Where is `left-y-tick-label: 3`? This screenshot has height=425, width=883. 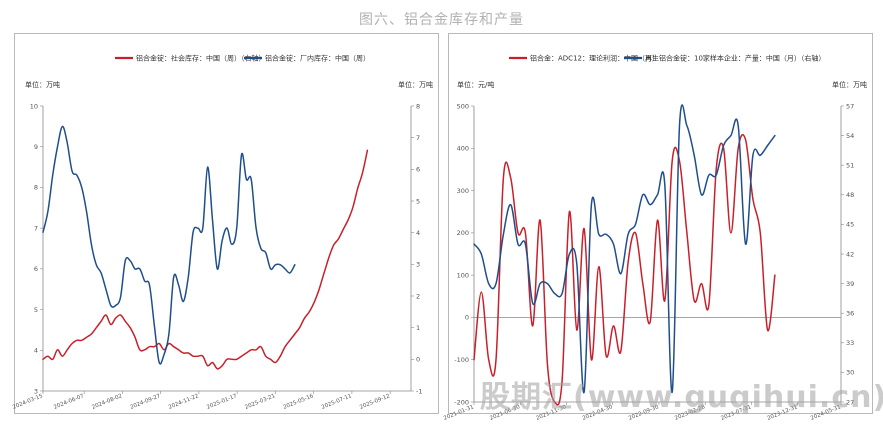
left-y-tick-label: 3 is located at coordinates (36, 391).